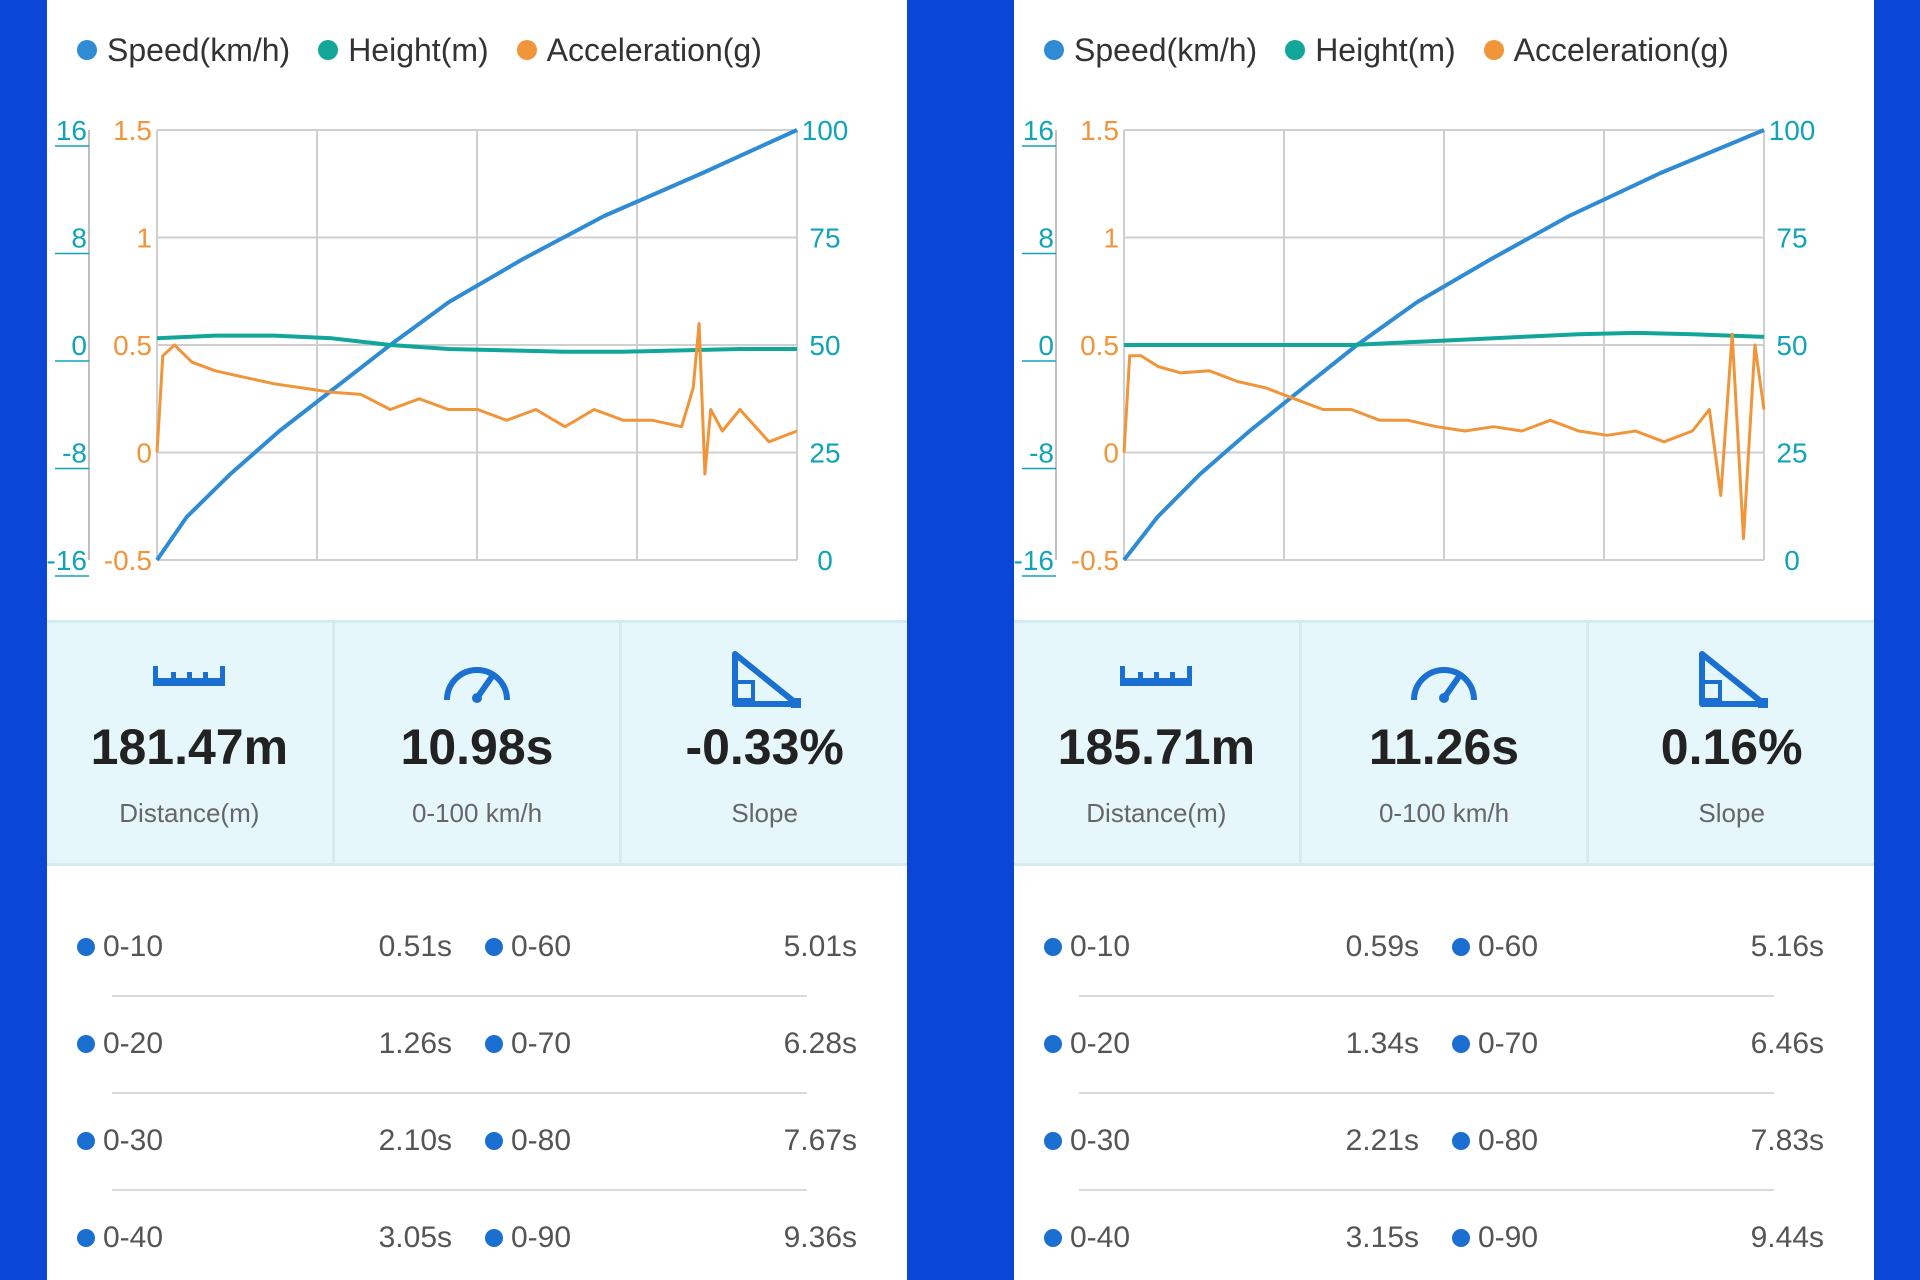  Describe the element at coordinates (1508, 946) in the screenshot. I see `interval-label: 0-60` at that location.